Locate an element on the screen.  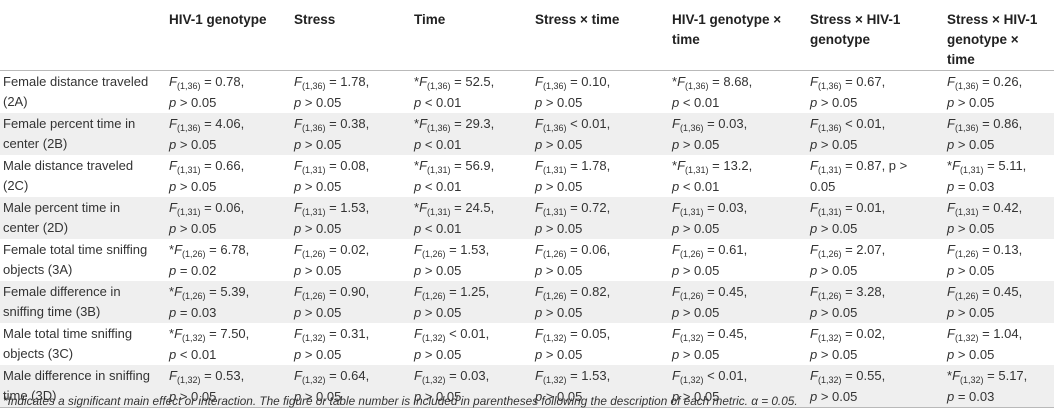
stat-value: = 0.05, is located at coordinates (588, 333).